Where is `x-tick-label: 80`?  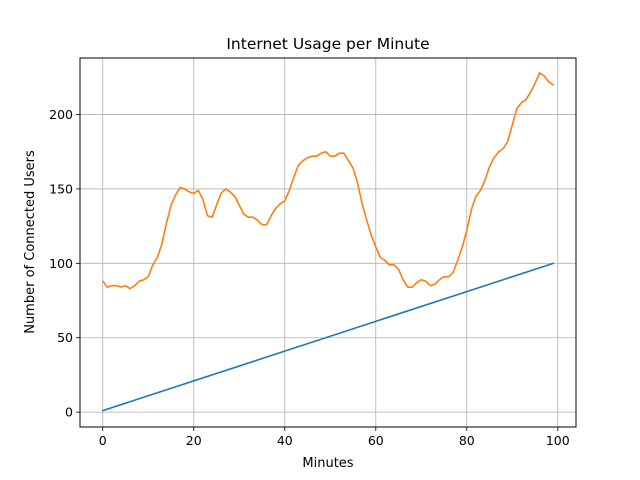
x-tick-label: 80 is located at coordinates (467, 440).